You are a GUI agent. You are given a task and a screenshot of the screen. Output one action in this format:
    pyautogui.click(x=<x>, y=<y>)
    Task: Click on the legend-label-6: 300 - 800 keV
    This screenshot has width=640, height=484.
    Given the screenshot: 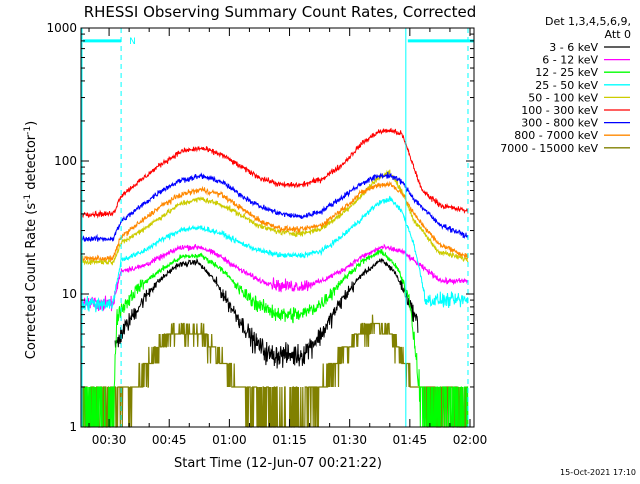 What is the action you would take?
    pyautogui.click(x=559, y=123)
    